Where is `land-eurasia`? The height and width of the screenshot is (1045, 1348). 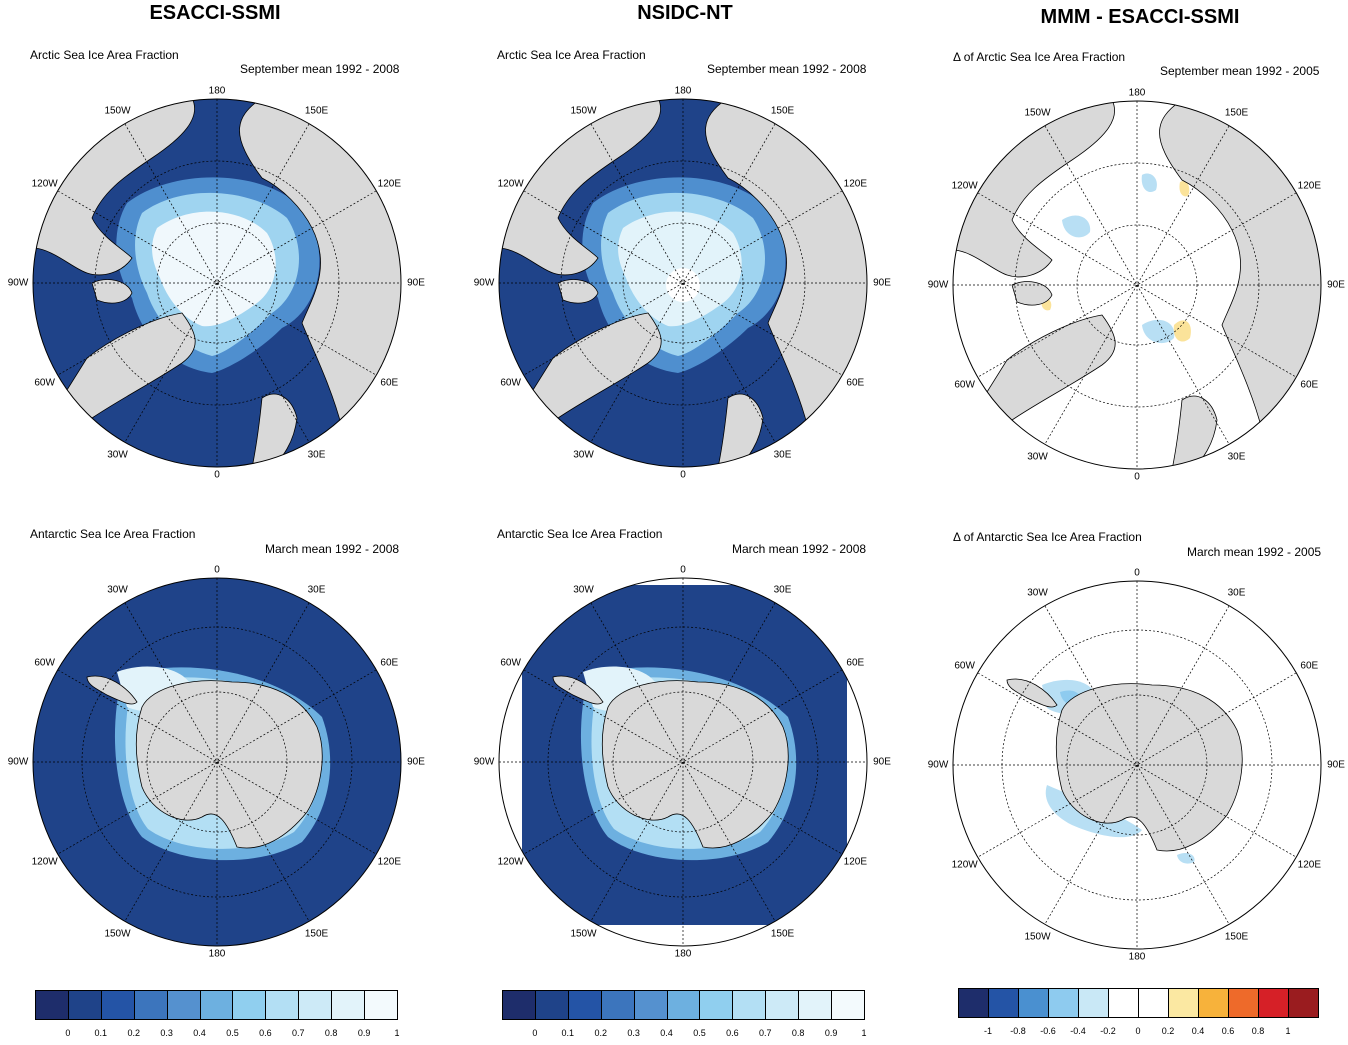
land-eurasia is located at coordinates (786, 264).